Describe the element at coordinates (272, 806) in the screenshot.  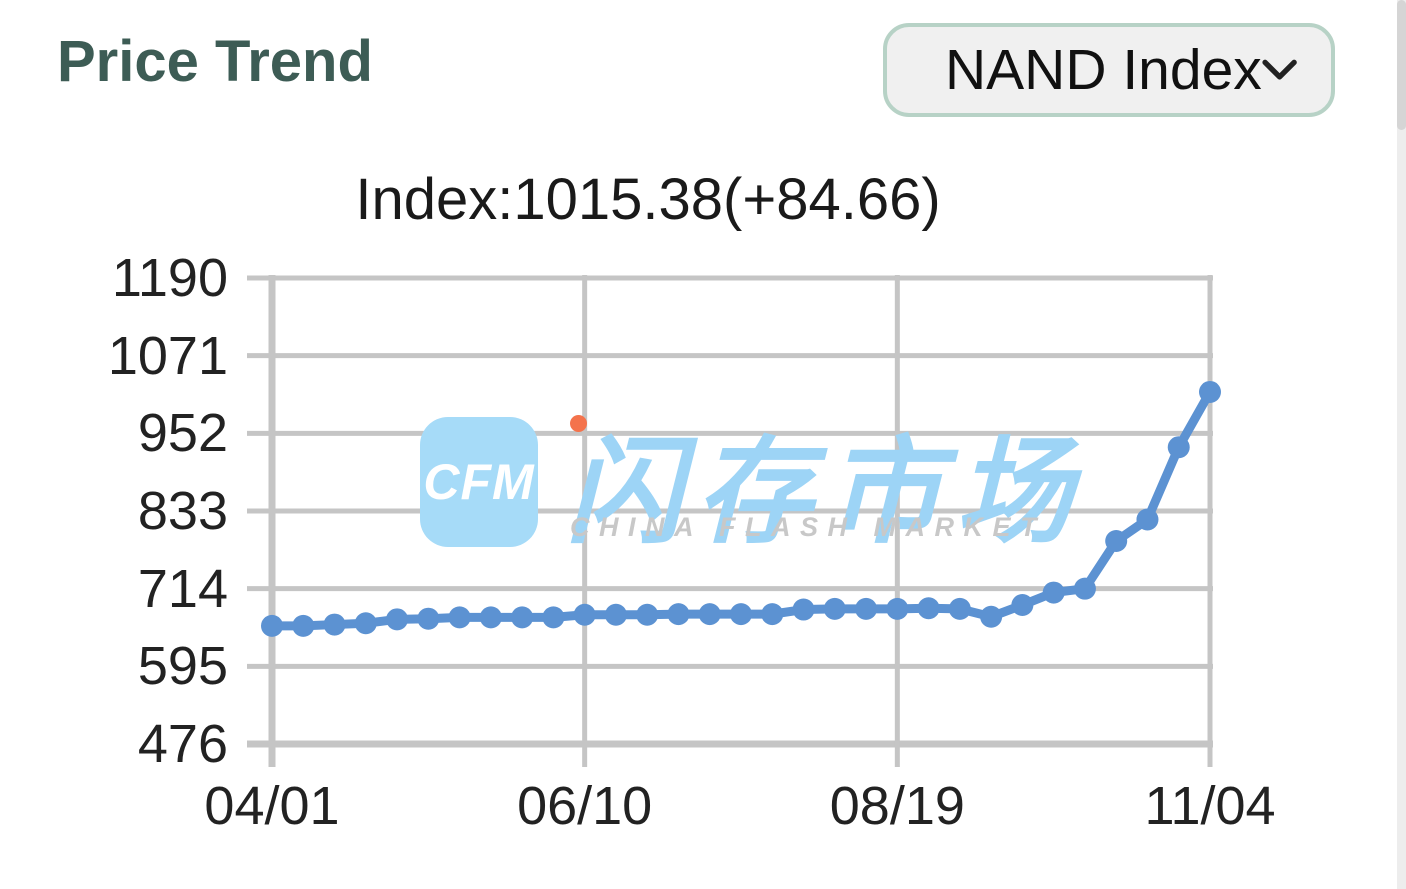
I see `x-axis-tick-label: 04/01` at that location.